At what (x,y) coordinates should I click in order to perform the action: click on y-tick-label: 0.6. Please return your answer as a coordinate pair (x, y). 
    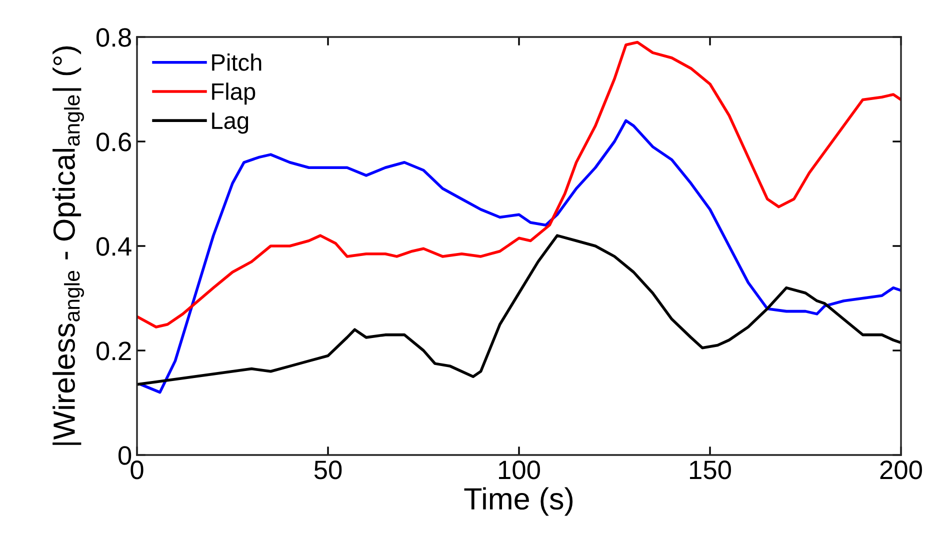
    Looking at the image, I should click on (113, 142).